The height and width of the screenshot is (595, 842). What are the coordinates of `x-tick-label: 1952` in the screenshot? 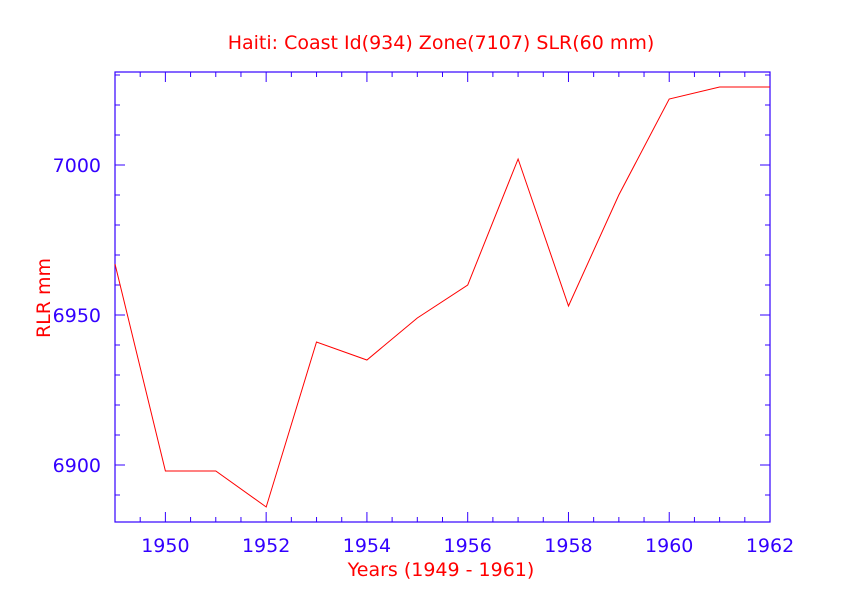 It's located at (266, 546).